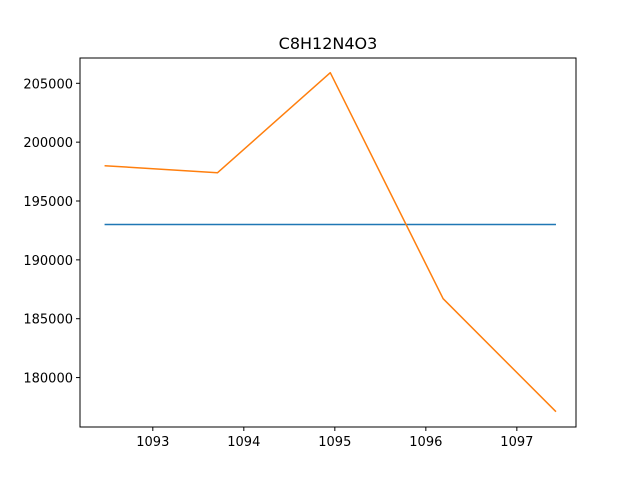 The width and height of the screenshot is (640, 480). What do you see at coordinates (328, 43) in the screenshot?
I see `chart-title: C8H12N4O3` at bounding box center [328, 43].